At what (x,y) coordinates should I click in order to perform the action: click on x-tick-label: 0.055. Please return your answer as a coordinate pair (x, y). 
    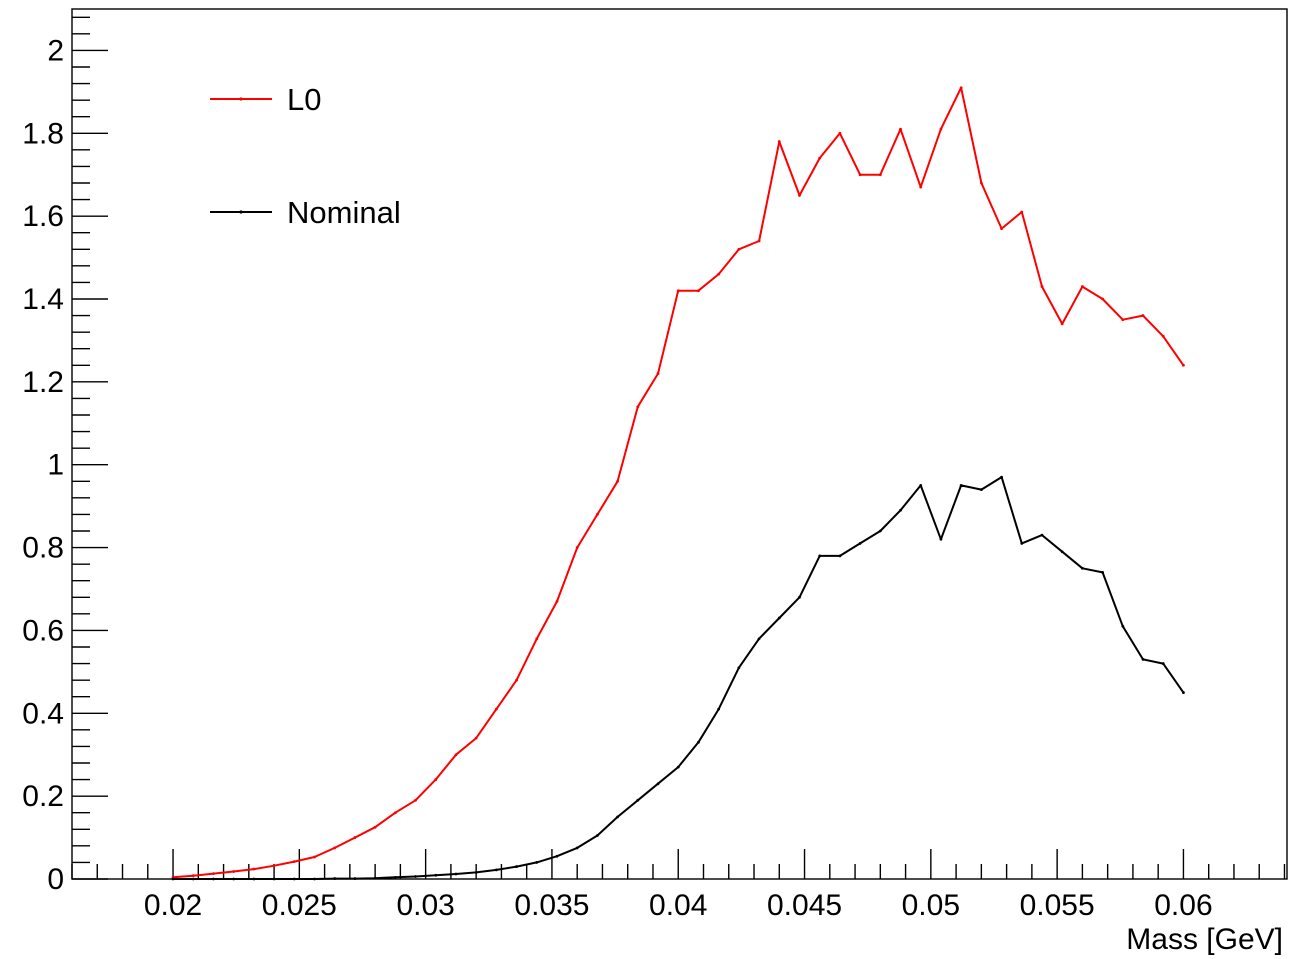
    Looking at the image, I should click on (1057, 905).